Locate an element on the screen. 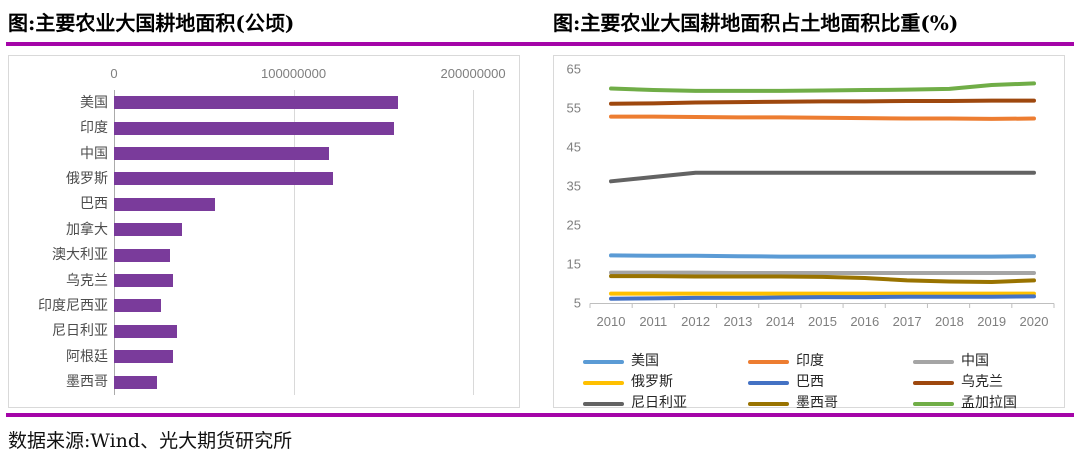 The height and width of the screenshot is (462, 1080). line-y-tick-label: 45 is located at coordinates (574, 147).